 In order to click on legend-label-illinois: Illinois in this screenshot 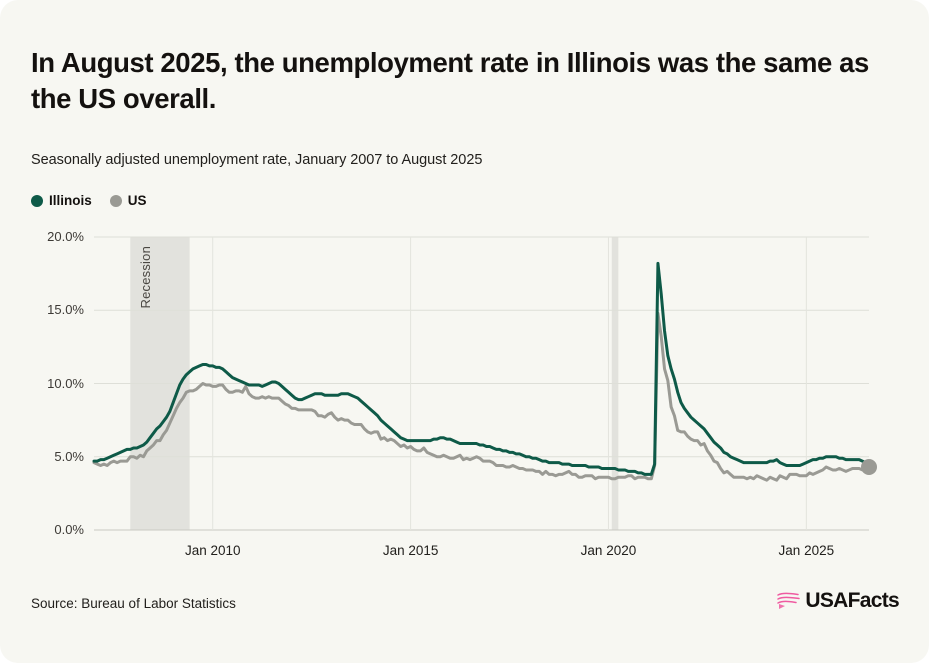, I will do `click(70, 200)`.